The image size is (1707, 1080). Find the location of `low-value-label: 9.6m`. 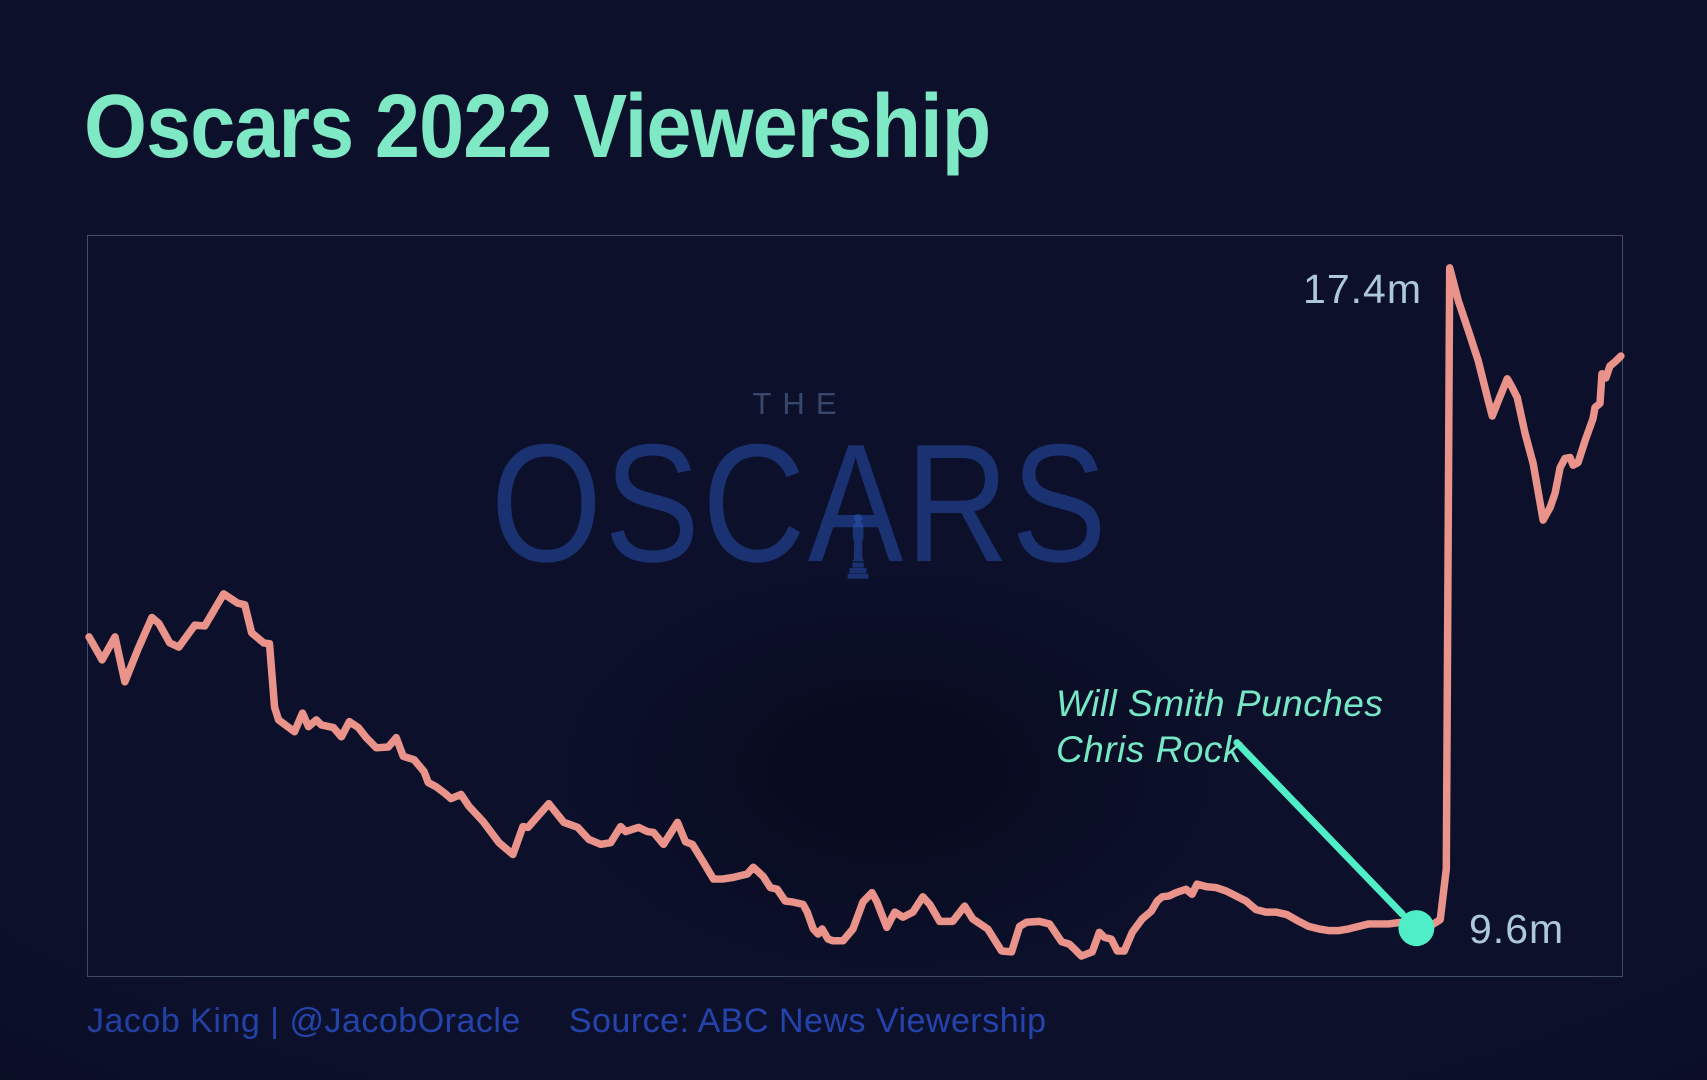

low-value-label: 9.6m is located at coordinates (1517, 929).